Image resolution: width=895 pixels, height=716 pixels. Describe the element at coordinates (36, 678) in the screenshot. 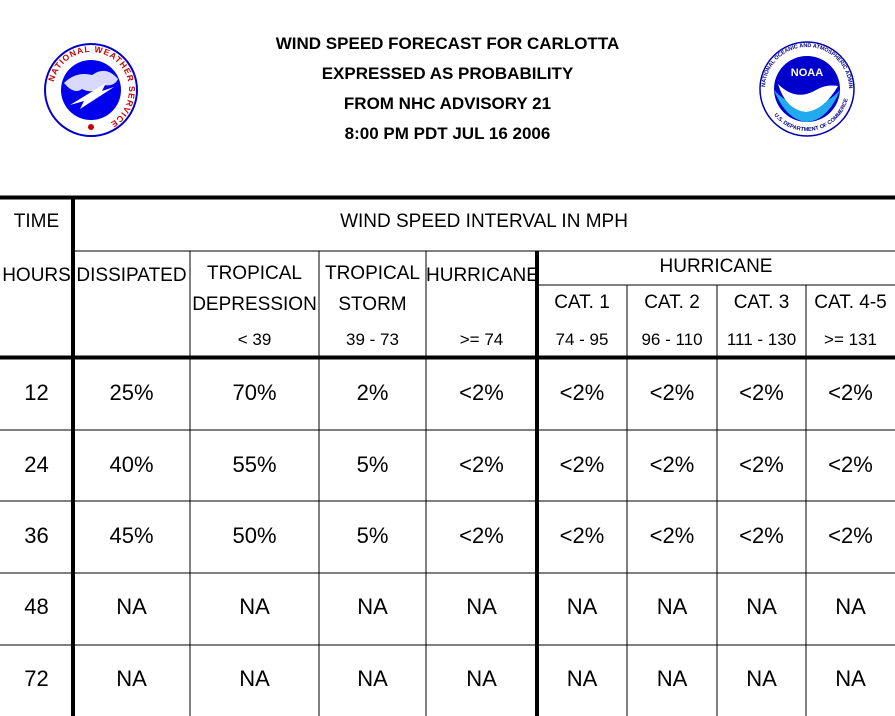

I see `hours-cell: 72` at that location.